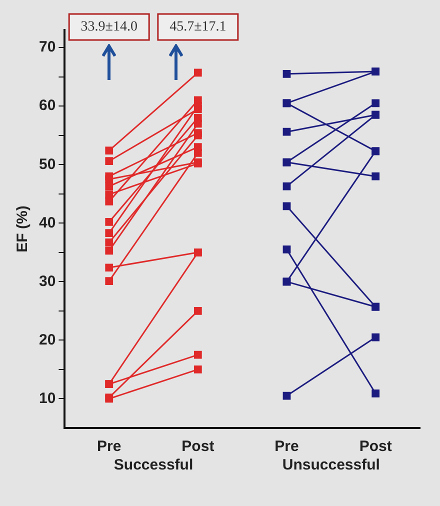  What do you see at coordinates (47, 339) in the screenshot?
I see `y-tick-label: 20` at bounding box center [47, 339].